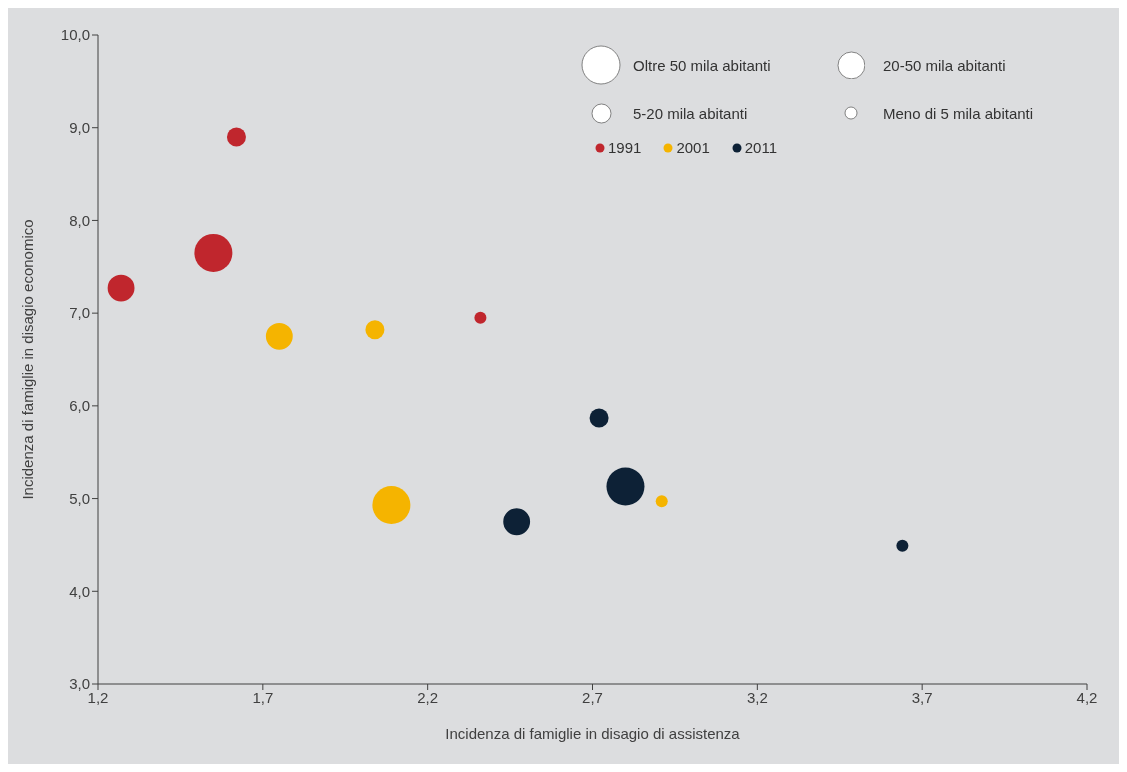  What do you see at coordinates (98, 697) in the screenshot?
I see `x-tick-label: 1,2` at bounding box center [98, 697].